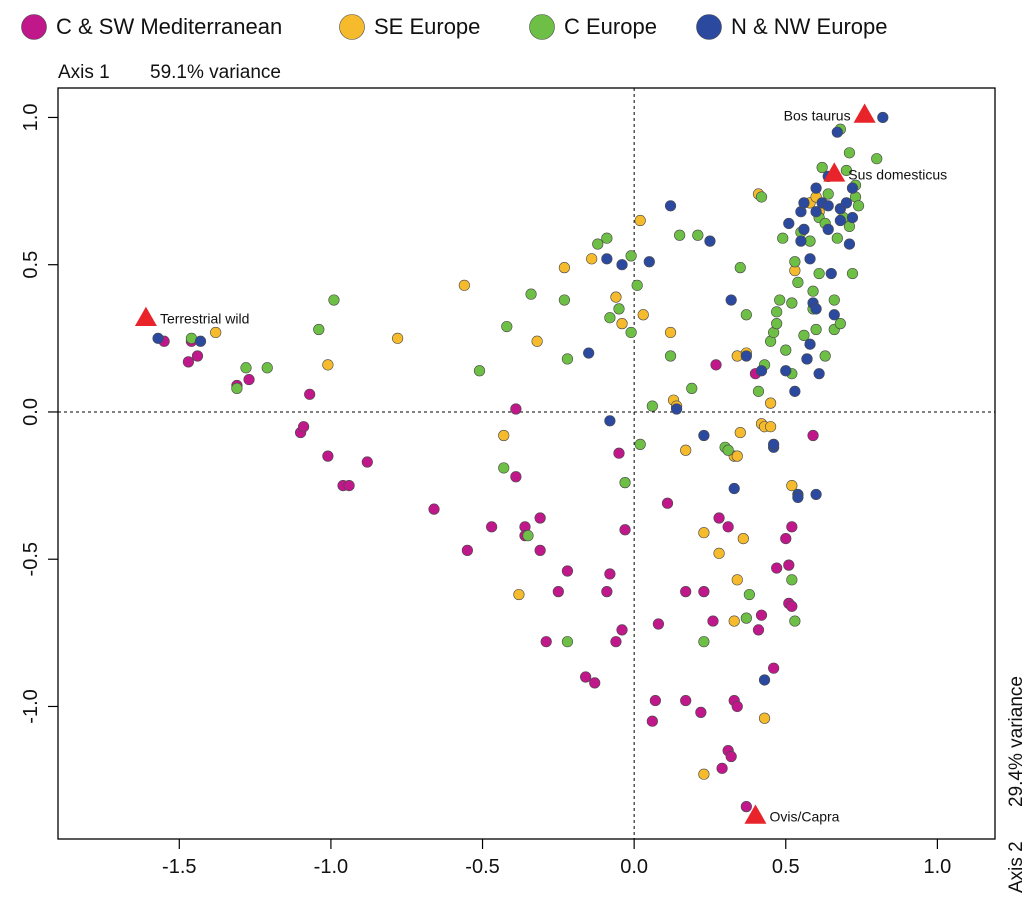  Describe the element at coordinates (179, 867) in the screenshot. I see `x-tick-label: -1.5` at that location.